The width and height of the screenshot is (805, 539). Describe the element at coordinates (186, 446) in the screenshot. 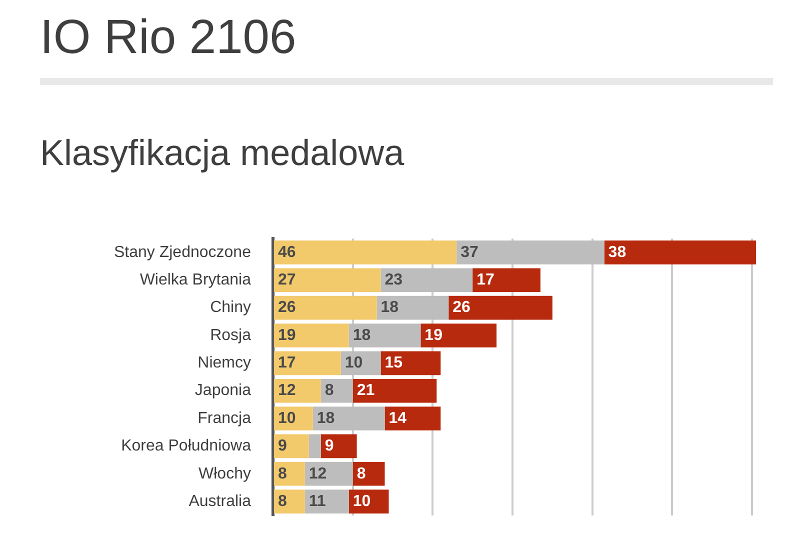

I see `y-tick-label: Korea Południowa` at that location.